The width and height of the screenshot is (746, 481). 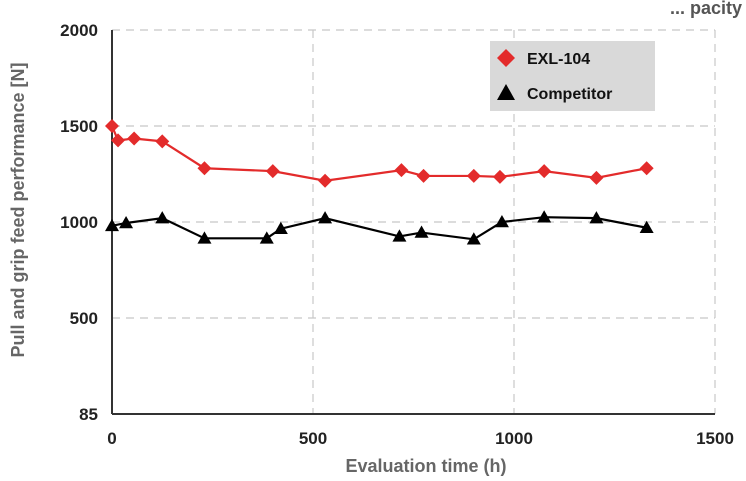 What do you see at coordinates (79, 30) in the screenshot?
I see `y-tick-label: 2000` at bounding box center [79, 30].